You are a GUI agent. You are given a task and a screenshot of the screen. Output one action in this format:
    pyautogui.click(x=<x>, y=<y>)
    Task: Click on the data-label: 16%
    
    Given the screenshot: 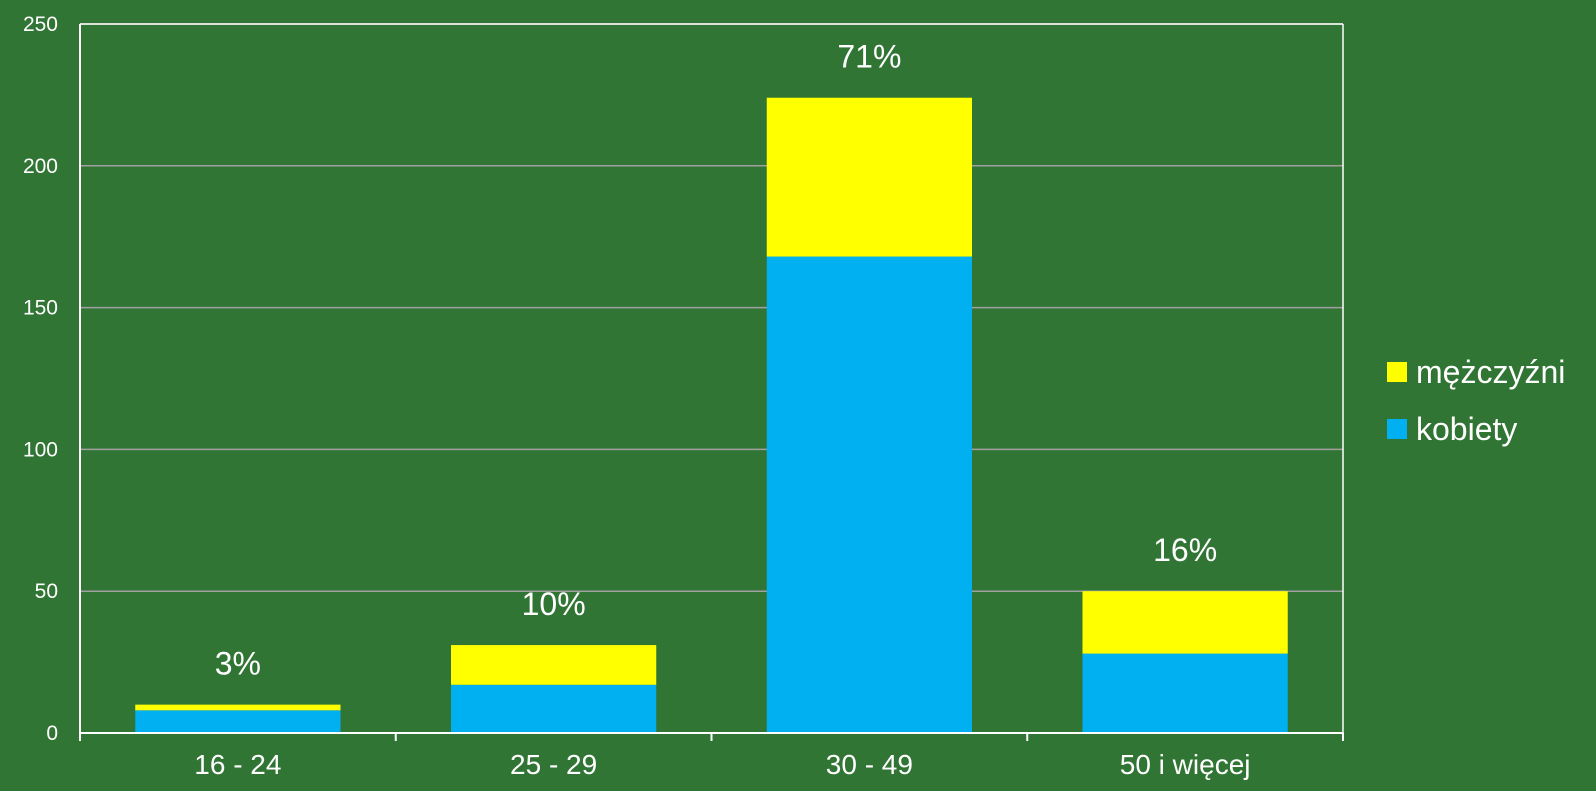 What is the action you would take?
    pyautogui.click(x=1185, y=550)
    